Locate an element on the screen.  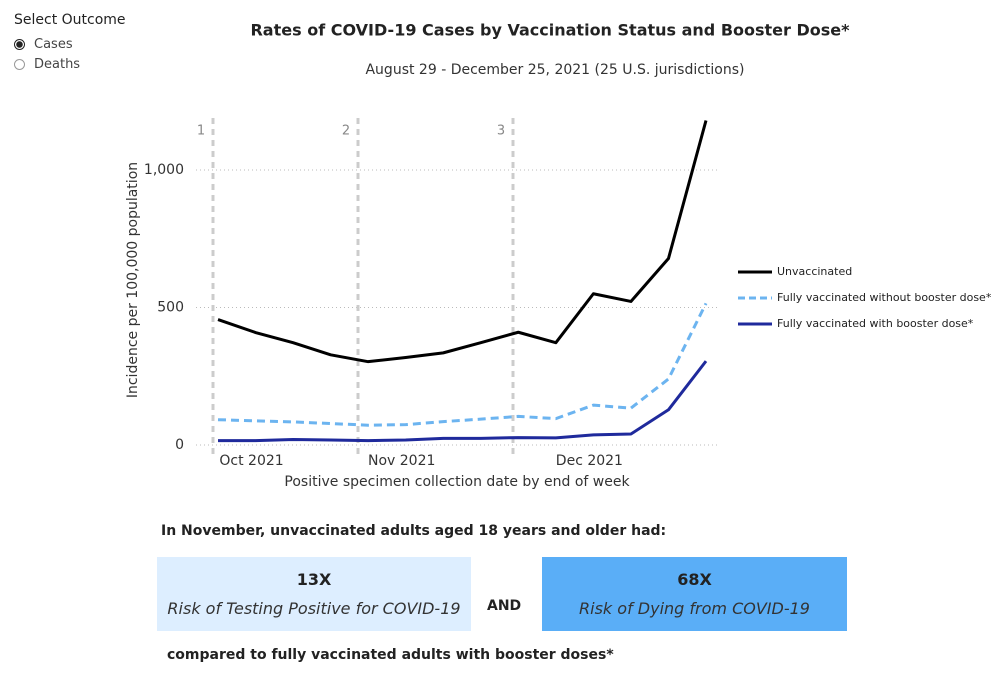
deaths-label: Risk of Dying from COVID-19 is located at coordinates (694, 608).